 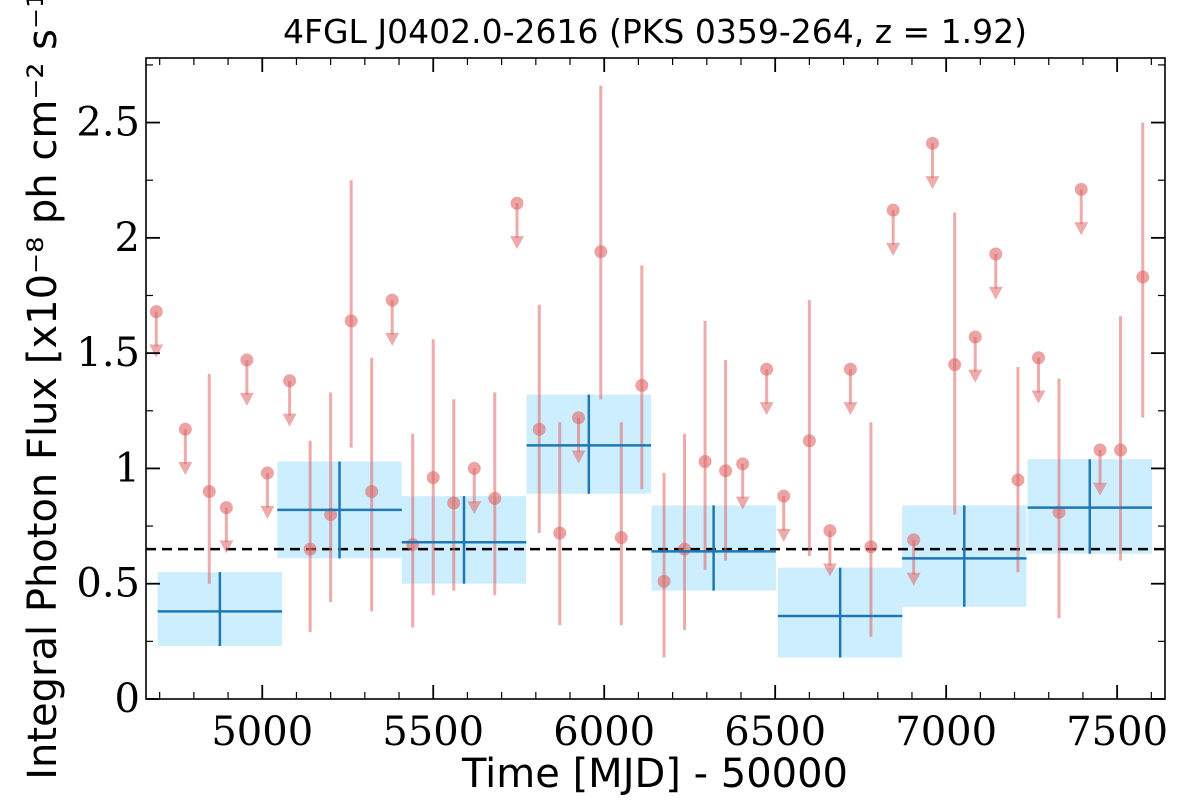 What do you see at coordinates (654, 774) in the screenshot?
I see `x-axis-label: Time [MJD] - 50000` at bounding box center [654, 774].